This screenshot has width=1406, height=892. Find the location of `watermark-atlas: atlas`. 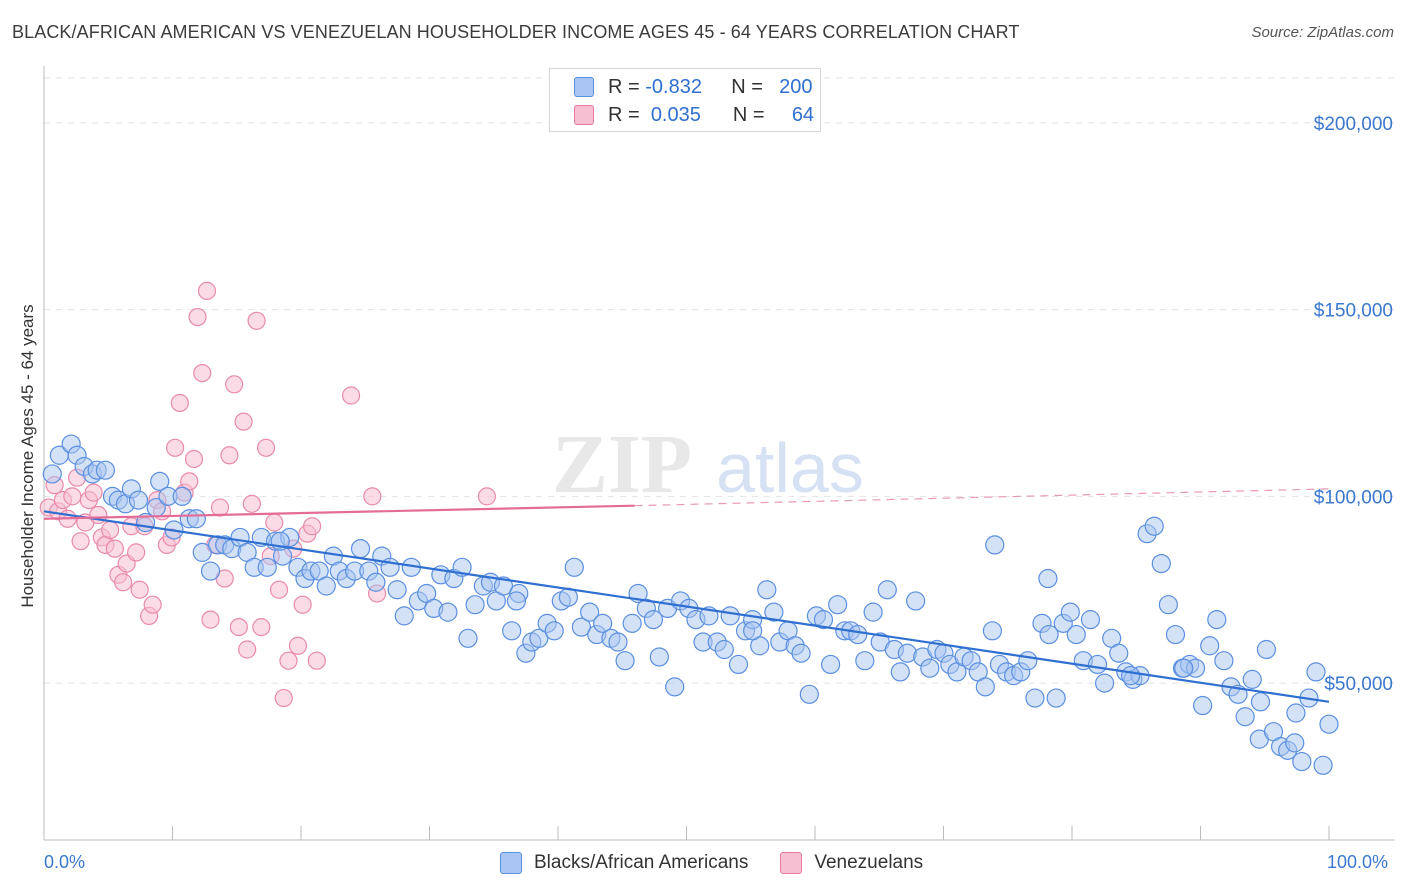

watermark-atlas: atlas is located at coordinates (790, 468).